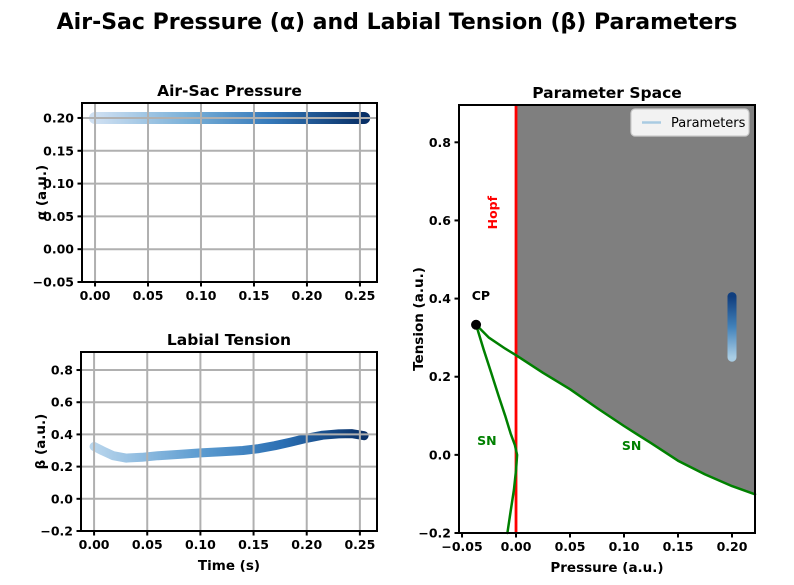 The image size is (794, 585). What do you see at coordinates (58, 117) in the screenshot?
I see `y-tick-label: 0.20` at bounding box center [58, 117].